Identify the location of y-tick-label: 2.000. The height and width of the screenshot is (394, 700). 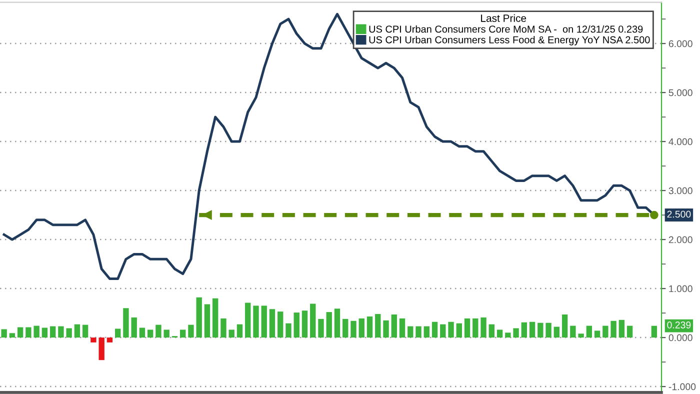
(680, 240).